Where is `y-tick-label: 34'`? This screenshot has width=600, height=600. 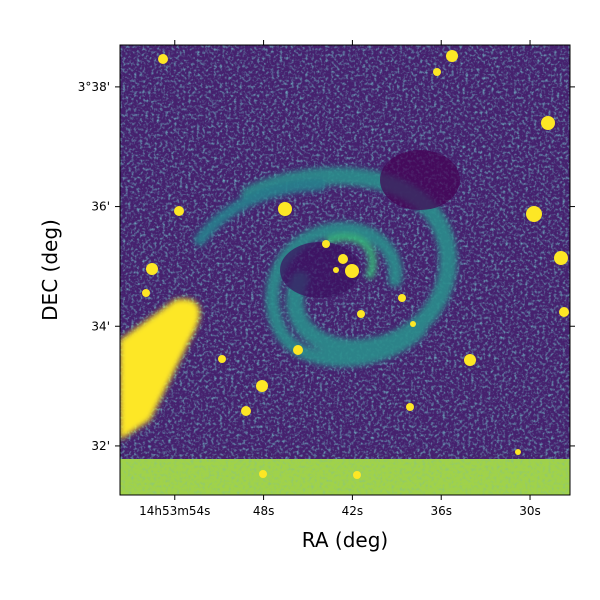 y-tick-label: 34' is located at coordinates (100, 326).